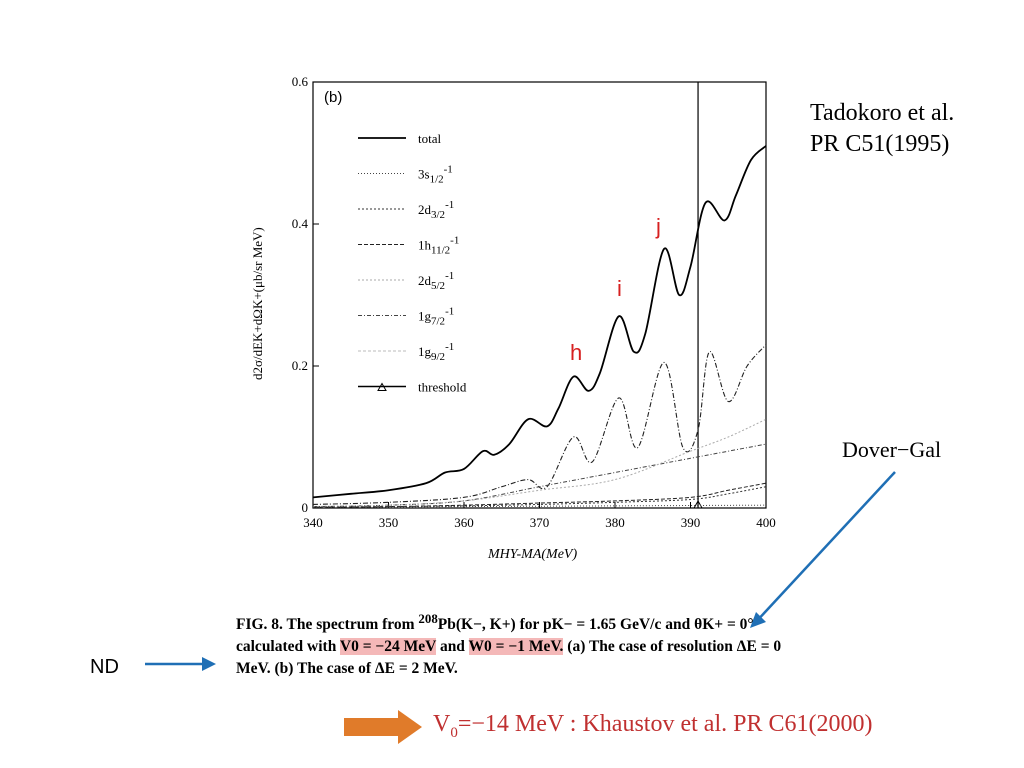 The image size is (1024, 768). Describe the element at coordinates (333, 97) in the screenshot. I see `panel-label: (b)` at that location.